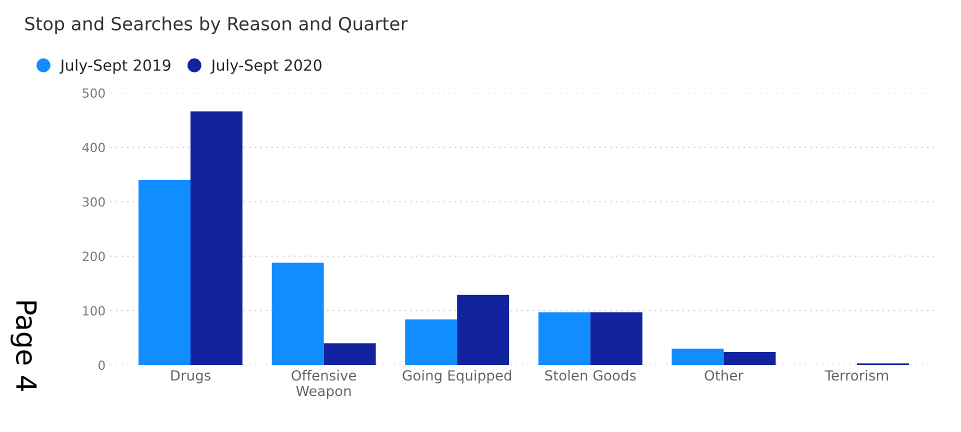 The image size is (961, 432). Describe the element at coordinates (190, 377) in the screenshot. I see `x-tick-label: Drugs` at that location.